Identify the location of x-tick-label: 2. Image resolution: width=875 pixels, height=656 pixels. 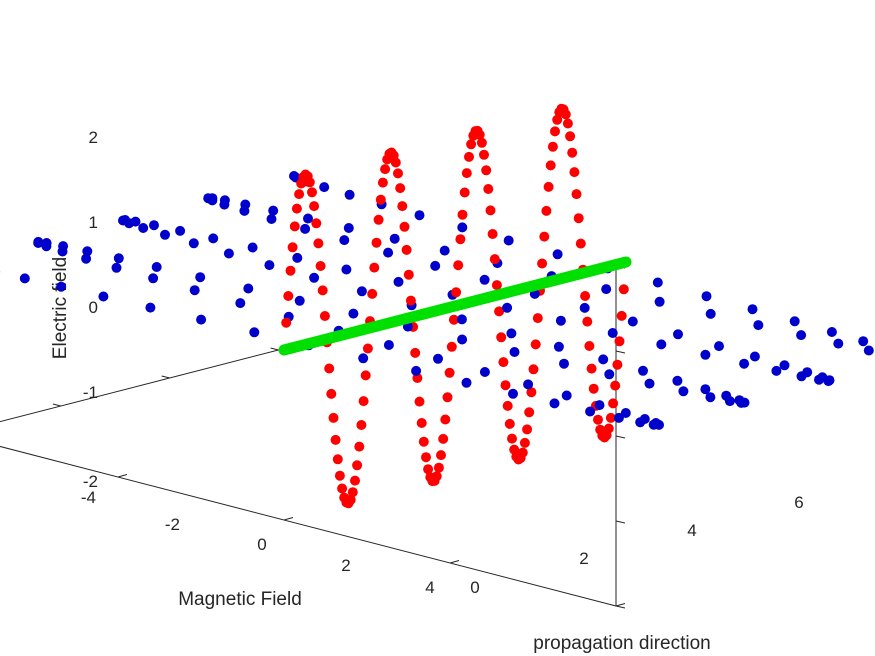
(583, 558).